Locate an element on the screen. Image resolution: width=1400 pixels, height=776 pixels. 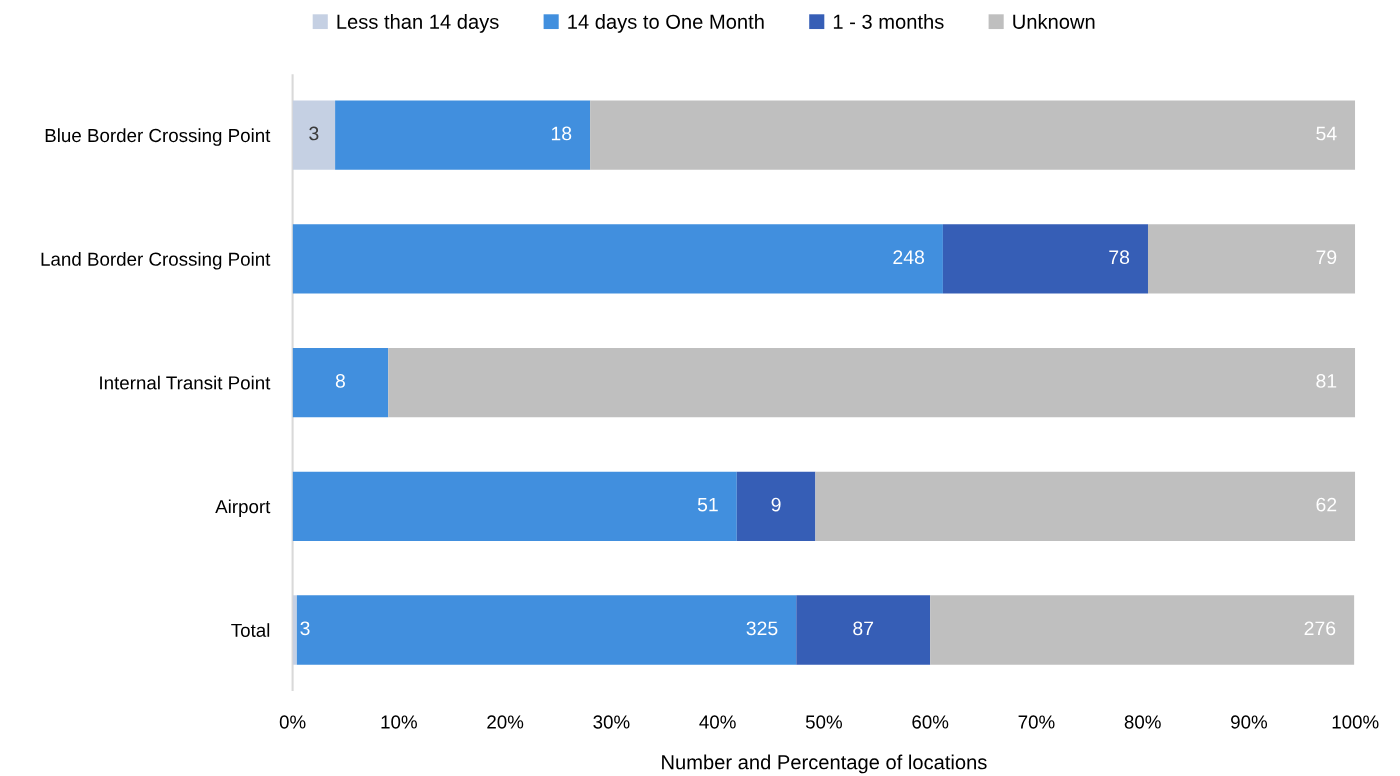
annotation: 276 is located at coordinates (1320, 628).